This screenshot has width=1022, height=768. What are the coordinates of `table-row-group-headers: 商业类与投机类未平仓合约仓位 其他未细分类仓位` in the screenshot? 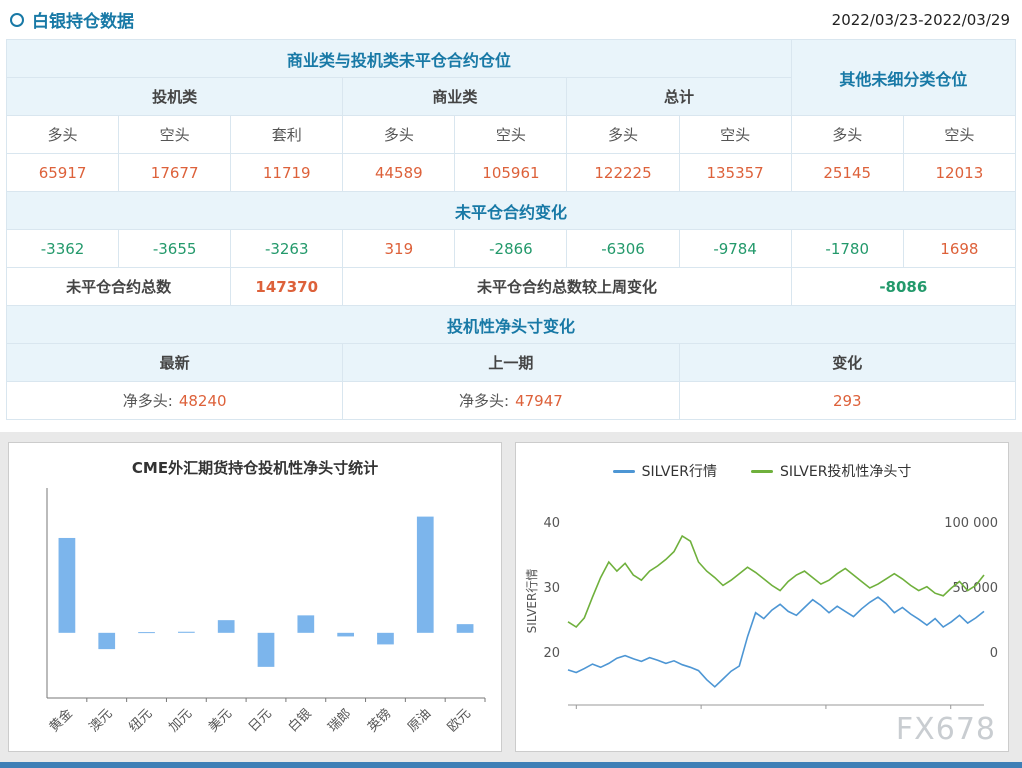 It's located at (511, 77).